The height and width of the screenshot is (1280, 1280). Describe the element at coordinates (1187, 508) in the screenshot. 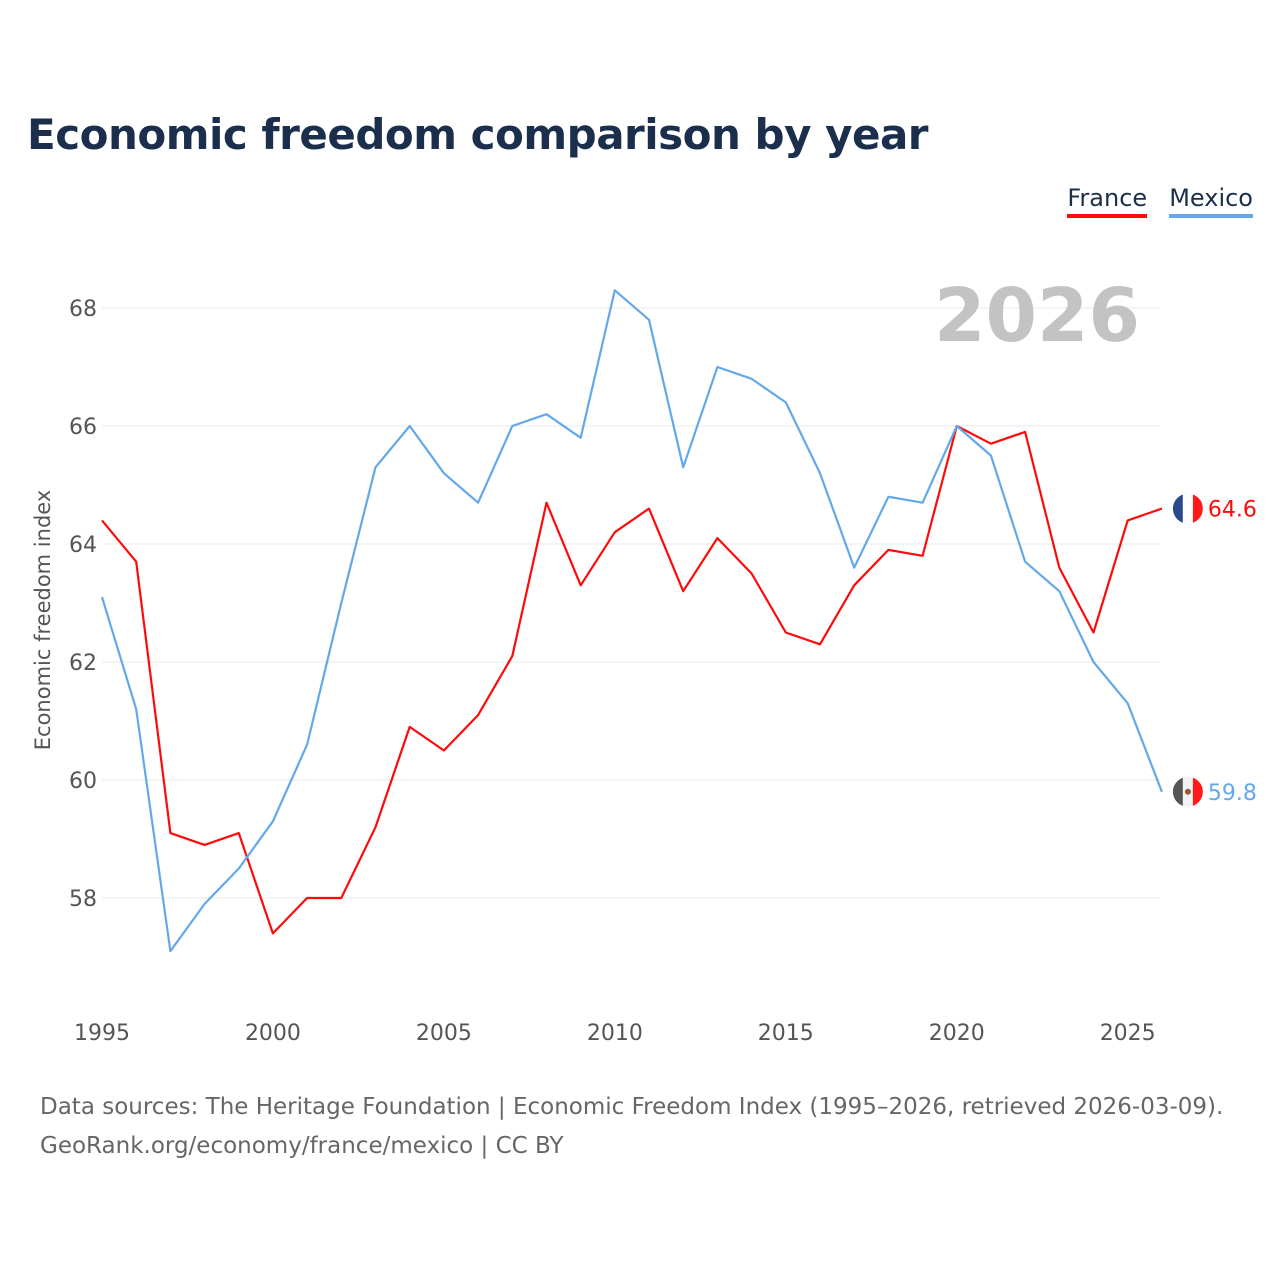

I see `flag-icon-france` at that location.